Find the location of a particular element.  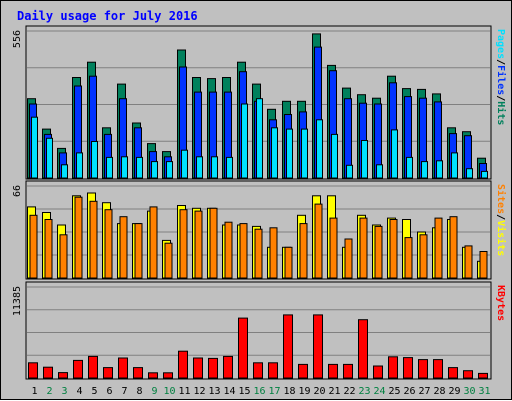

right-axis-label: KBytes is located at coordinates (500, 303).